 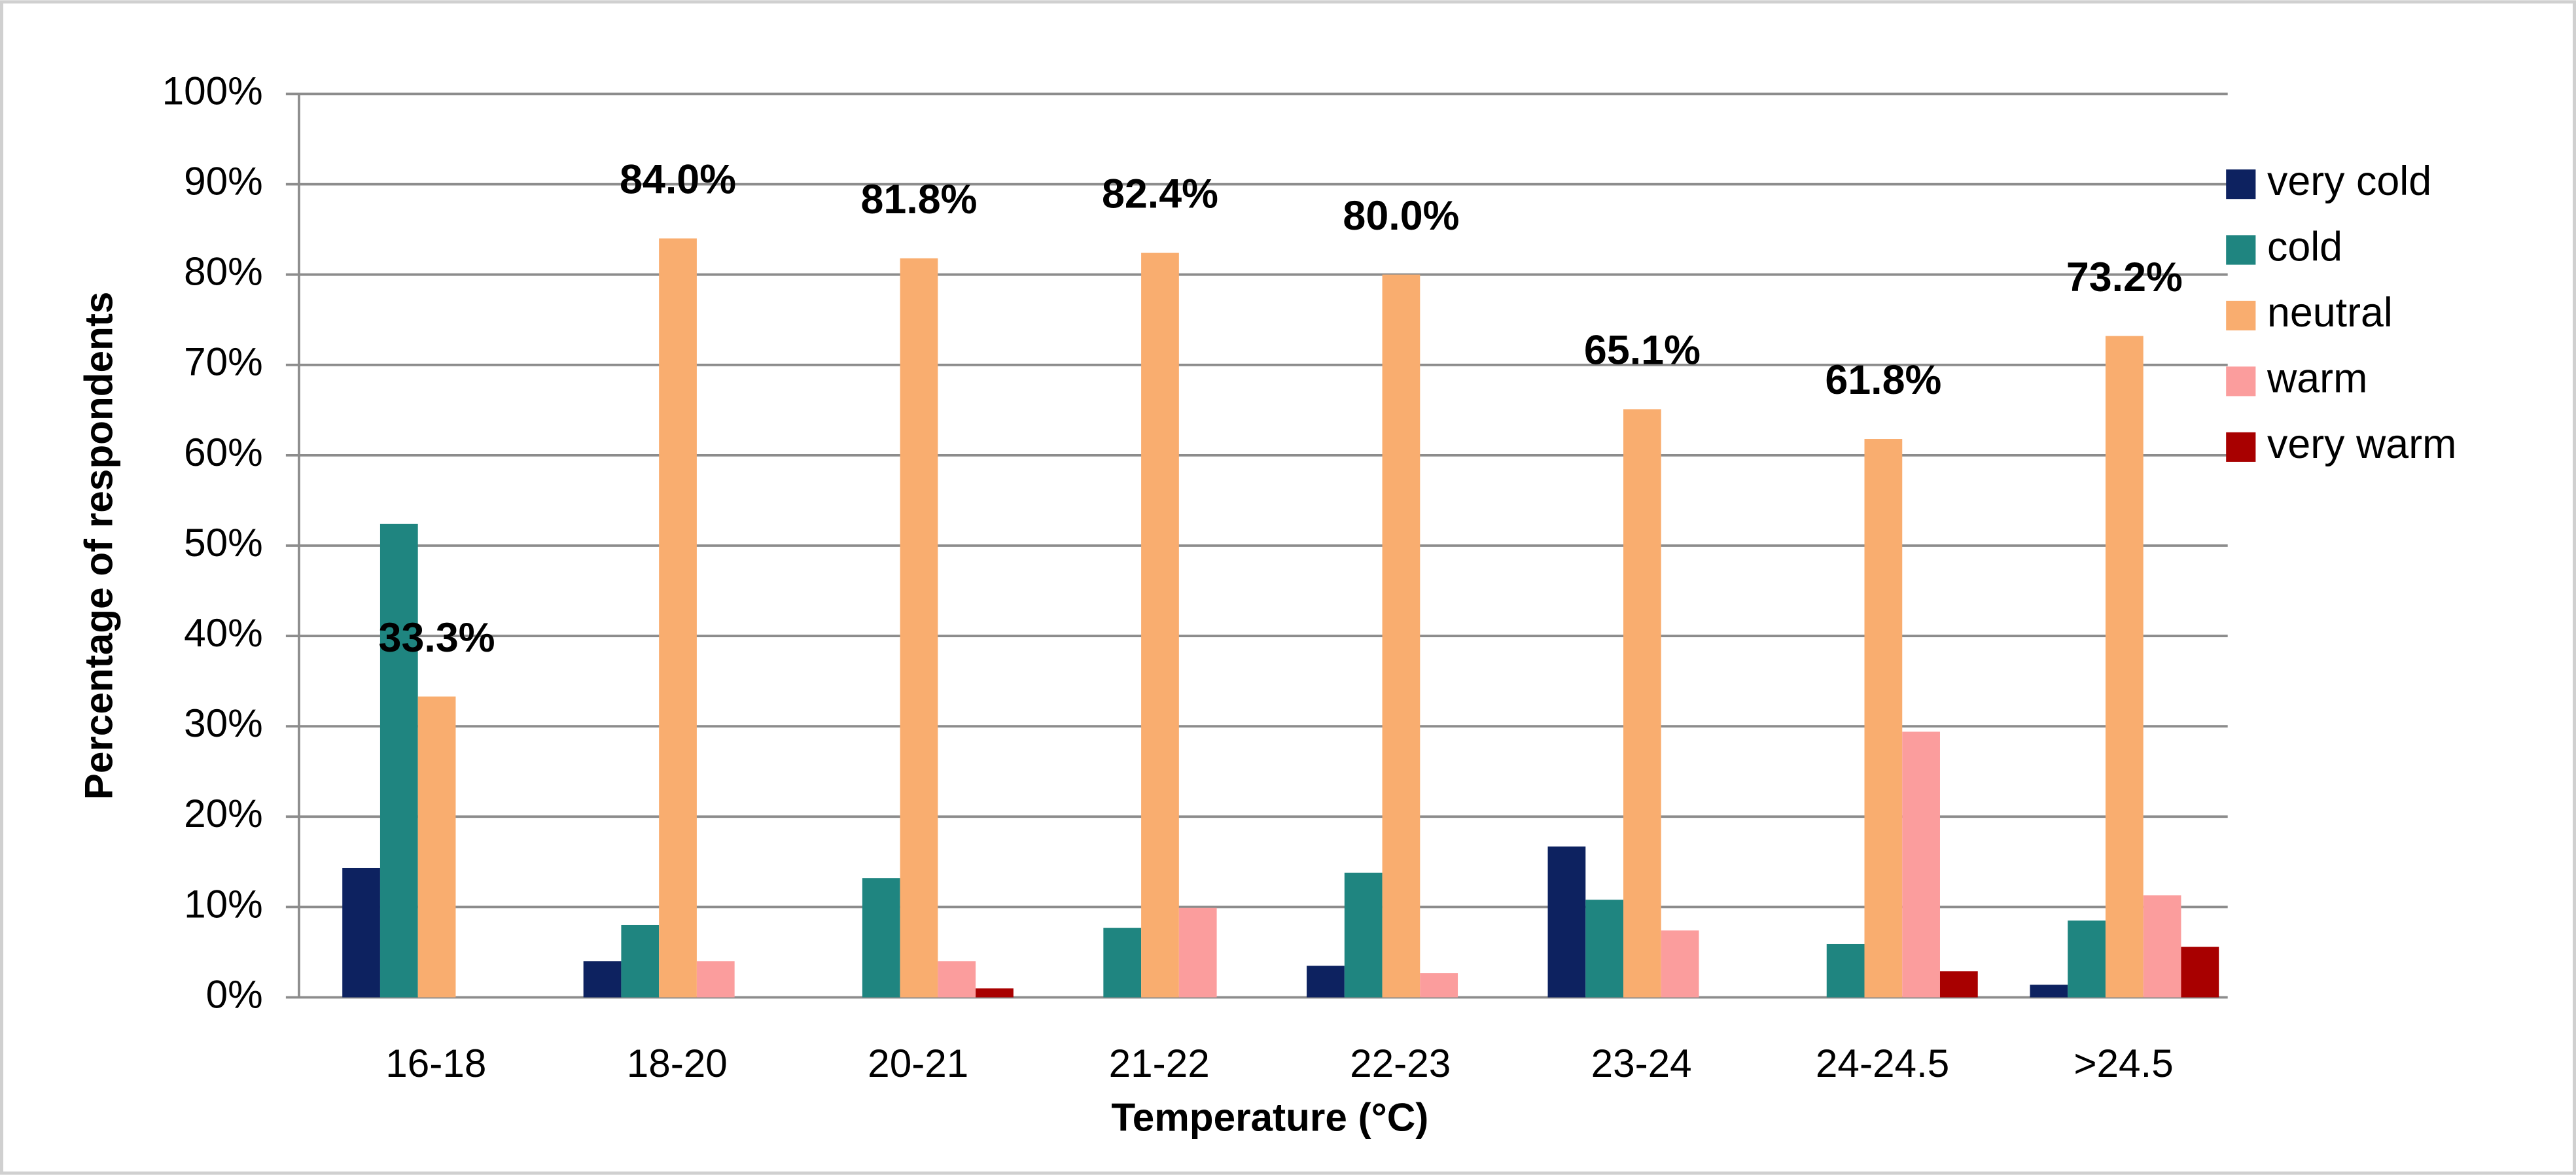 What do you see at coordinates (1401, 216) in the screenshot?
I see `data-label: 80.0%` at bounding box center [1401, 216].